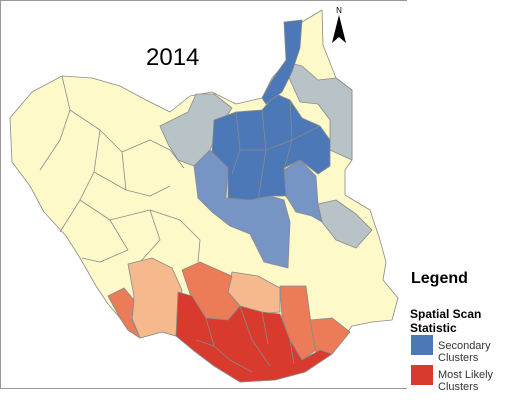 The image size is (515, 413). Describe the element at coordinates (339, 10) in the screenshot. I see `north-label: N` at that location.